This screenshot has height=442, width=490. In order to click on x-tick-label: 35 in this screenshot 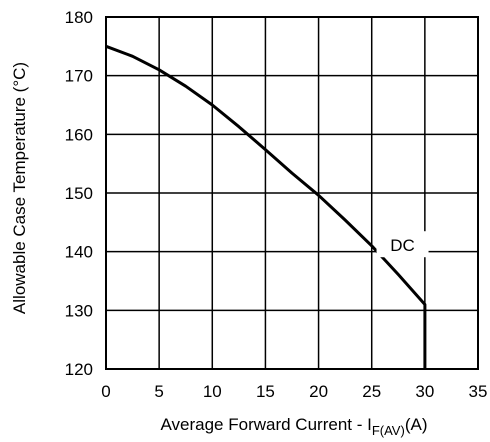, I will do `click(478, 391)`.